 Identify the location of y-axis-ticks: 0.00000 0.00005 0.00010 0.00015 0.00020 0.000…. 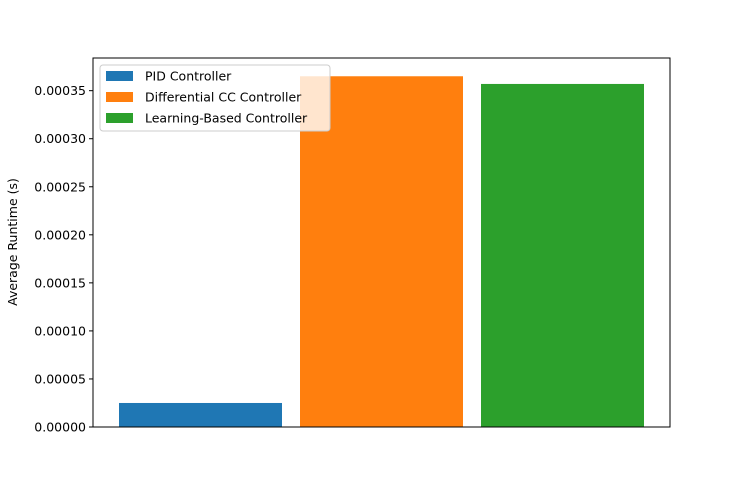
(63, 259).